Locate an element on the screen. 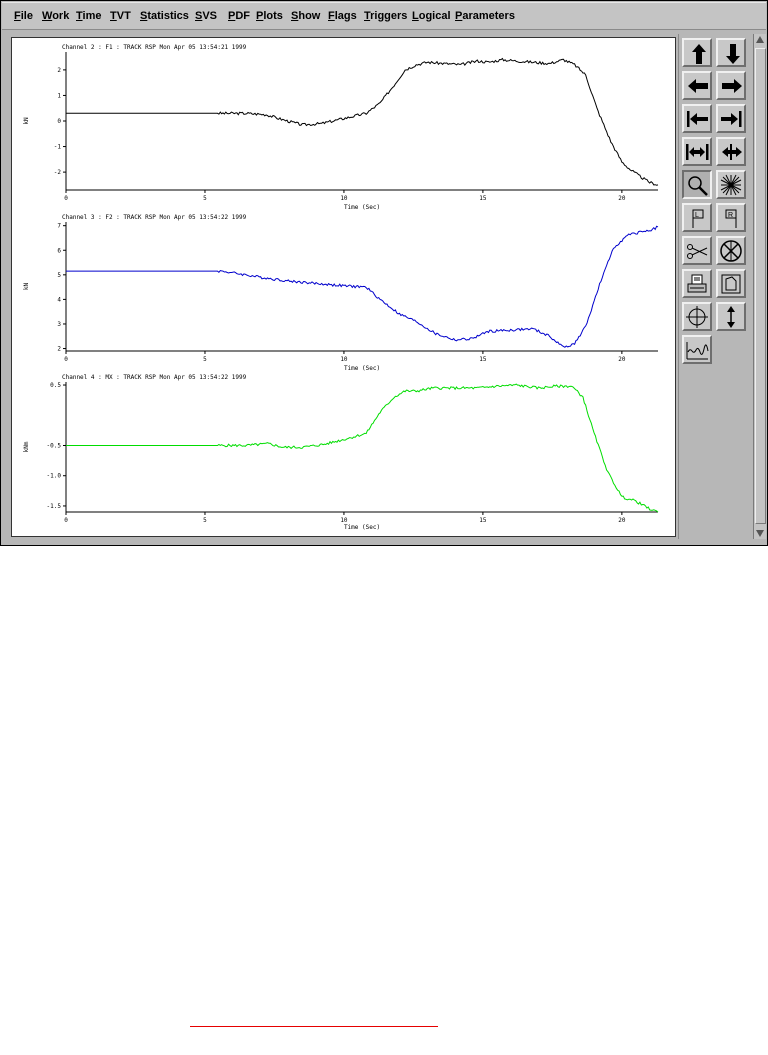 This screenshot has height=1055, width=768. y-tick-label: 2 is located at coordinates (59, 70).